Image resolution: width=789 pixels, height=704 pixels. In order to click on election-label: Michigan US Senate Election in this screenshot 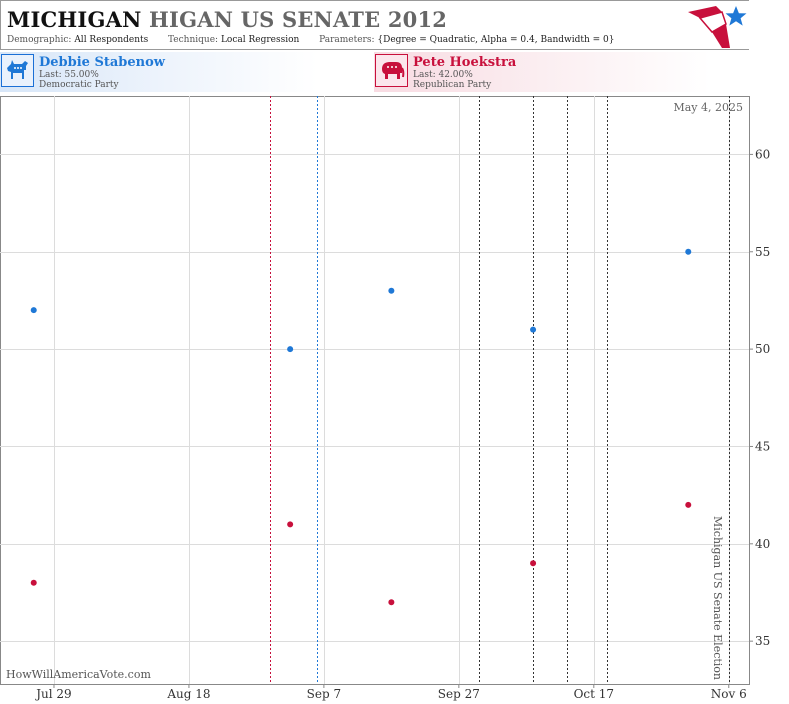, I will do `click(717, 598)`.